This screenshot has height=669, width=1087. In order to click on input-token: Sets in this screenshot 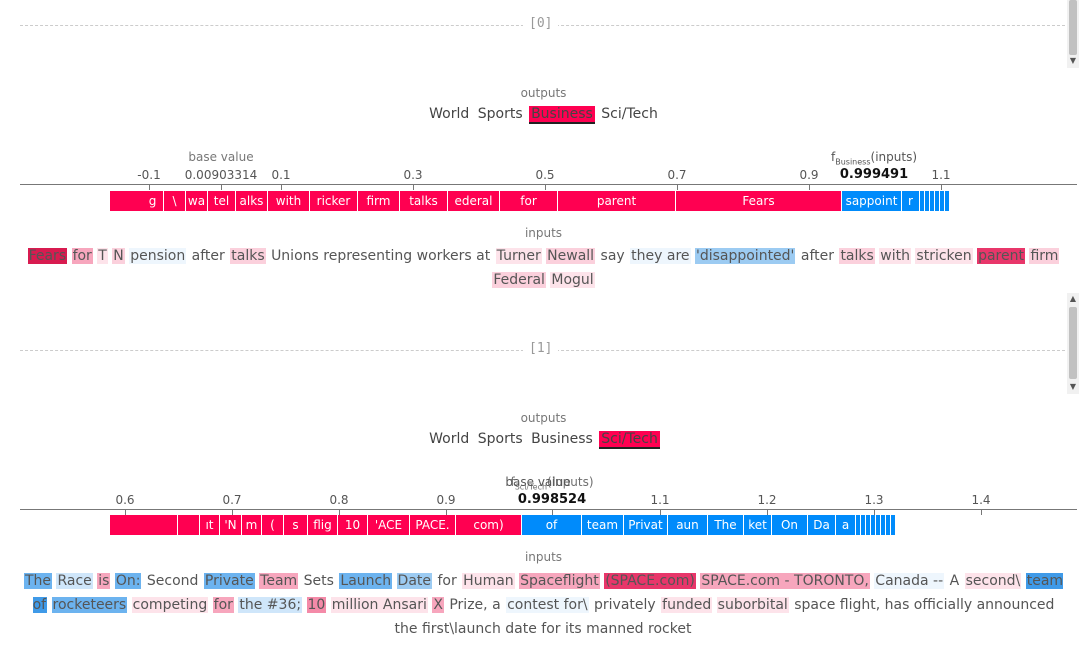, I will do `click(318, 581)`.